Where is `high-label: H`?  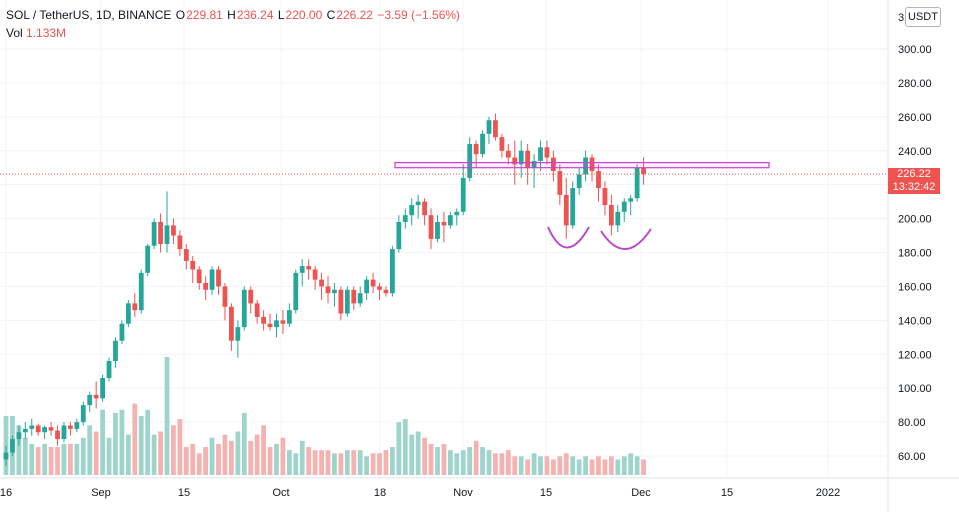 high-label: H is located at coordinates (231, 15).